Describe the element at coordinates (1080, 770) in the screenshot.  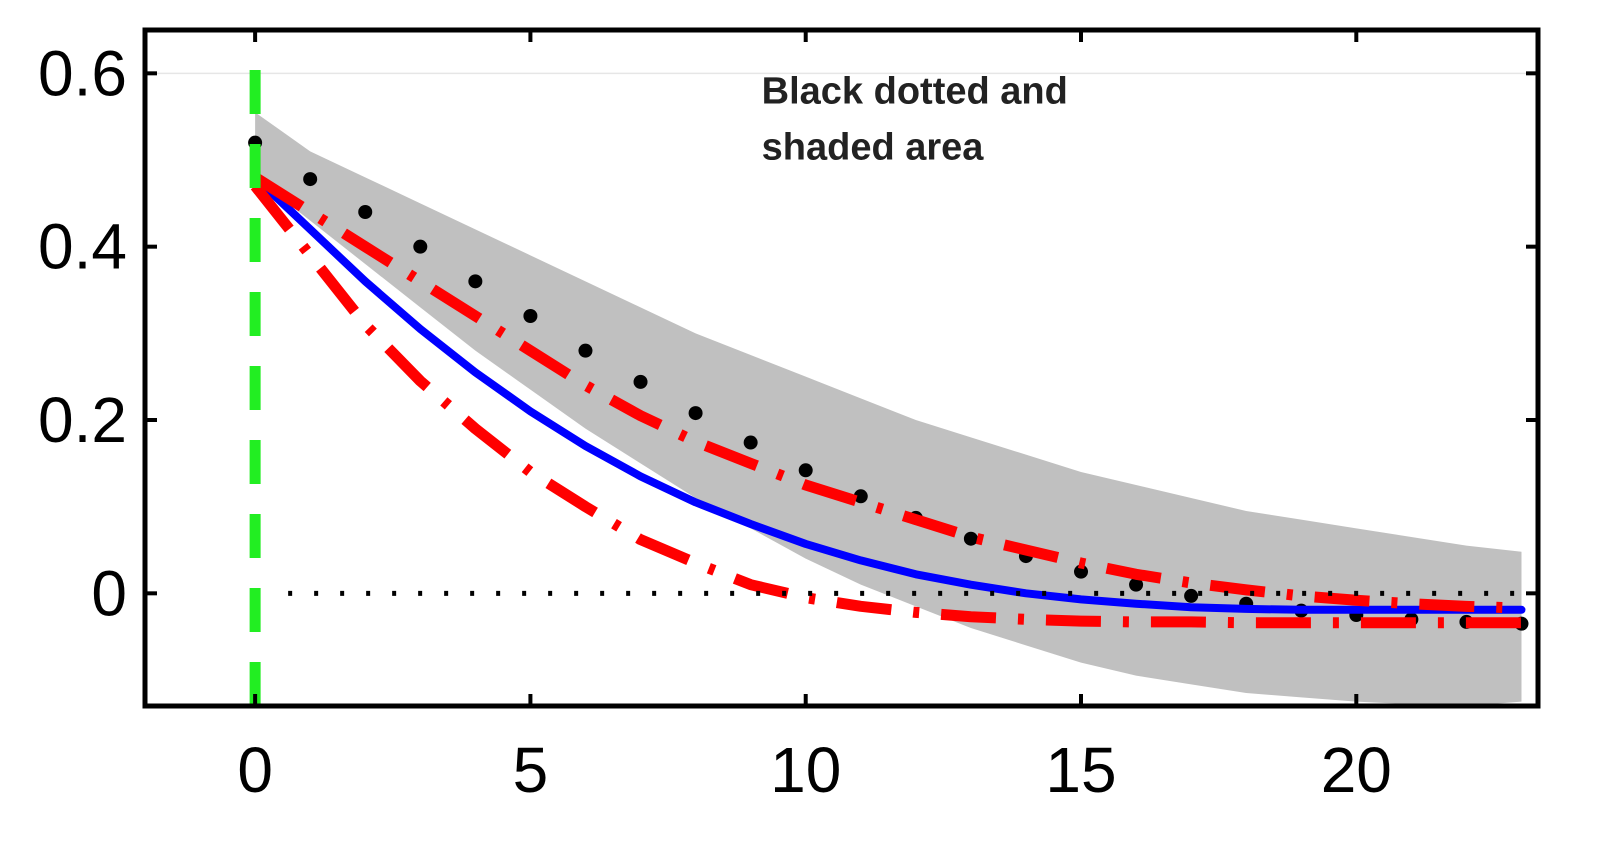
I see `x-tick-label: 15` at that location.